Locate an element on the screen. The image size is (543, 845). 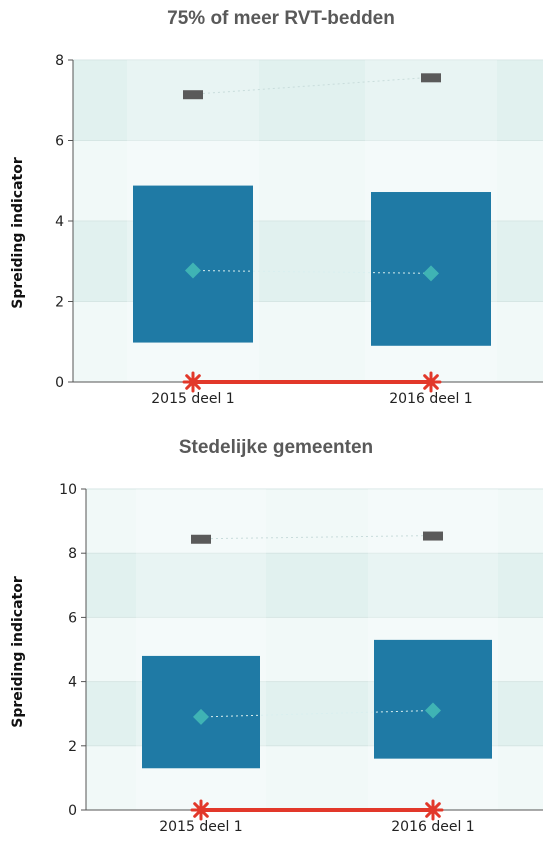
max-connector-line is located at coordinates (317, 537).